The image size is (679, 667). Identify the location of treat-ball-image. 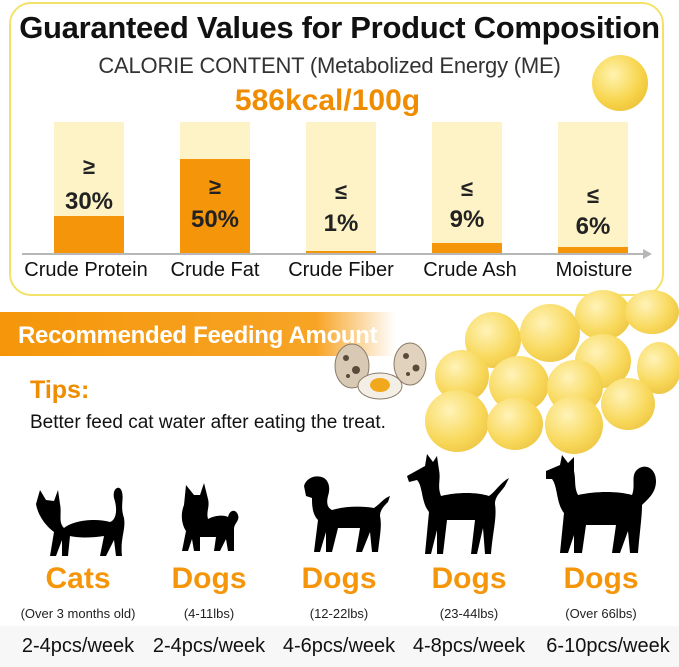
(620, 83).